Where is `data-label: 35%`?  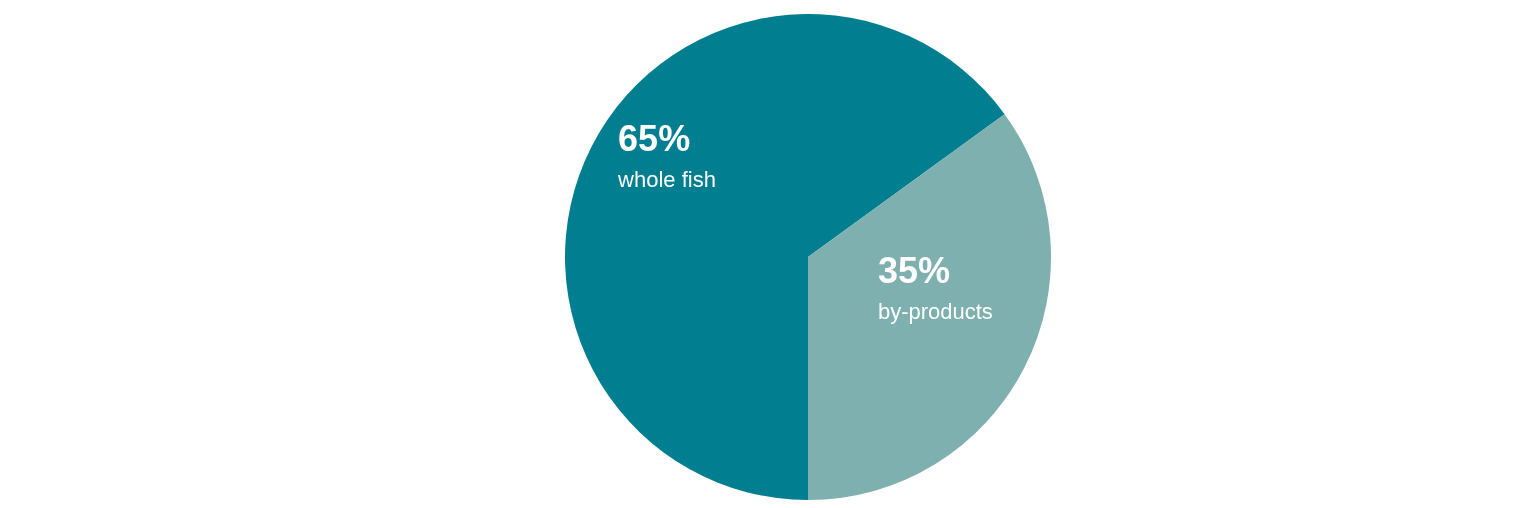 data-label: 35% is located at coordinates (913, 271).